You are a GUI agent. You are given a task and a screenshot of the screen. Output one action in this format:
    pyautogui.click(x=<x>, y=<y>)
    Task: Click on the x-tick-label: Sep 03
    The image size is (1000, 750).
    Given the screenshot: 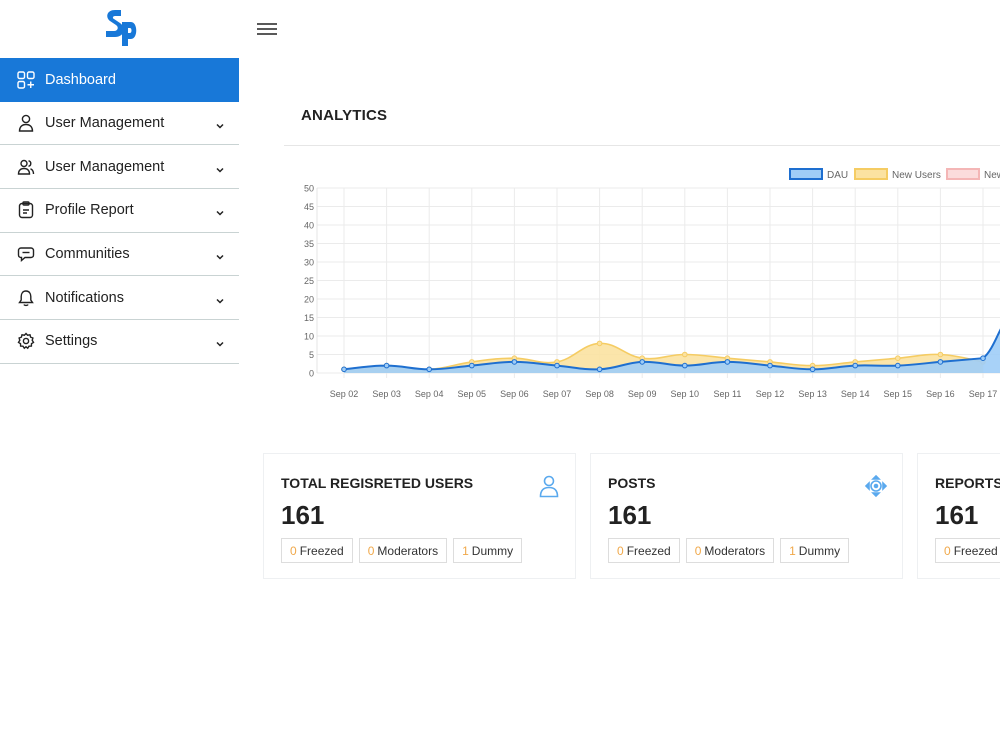 What is the action you would take?
    pyautogui.click(x=386, y=394)
    